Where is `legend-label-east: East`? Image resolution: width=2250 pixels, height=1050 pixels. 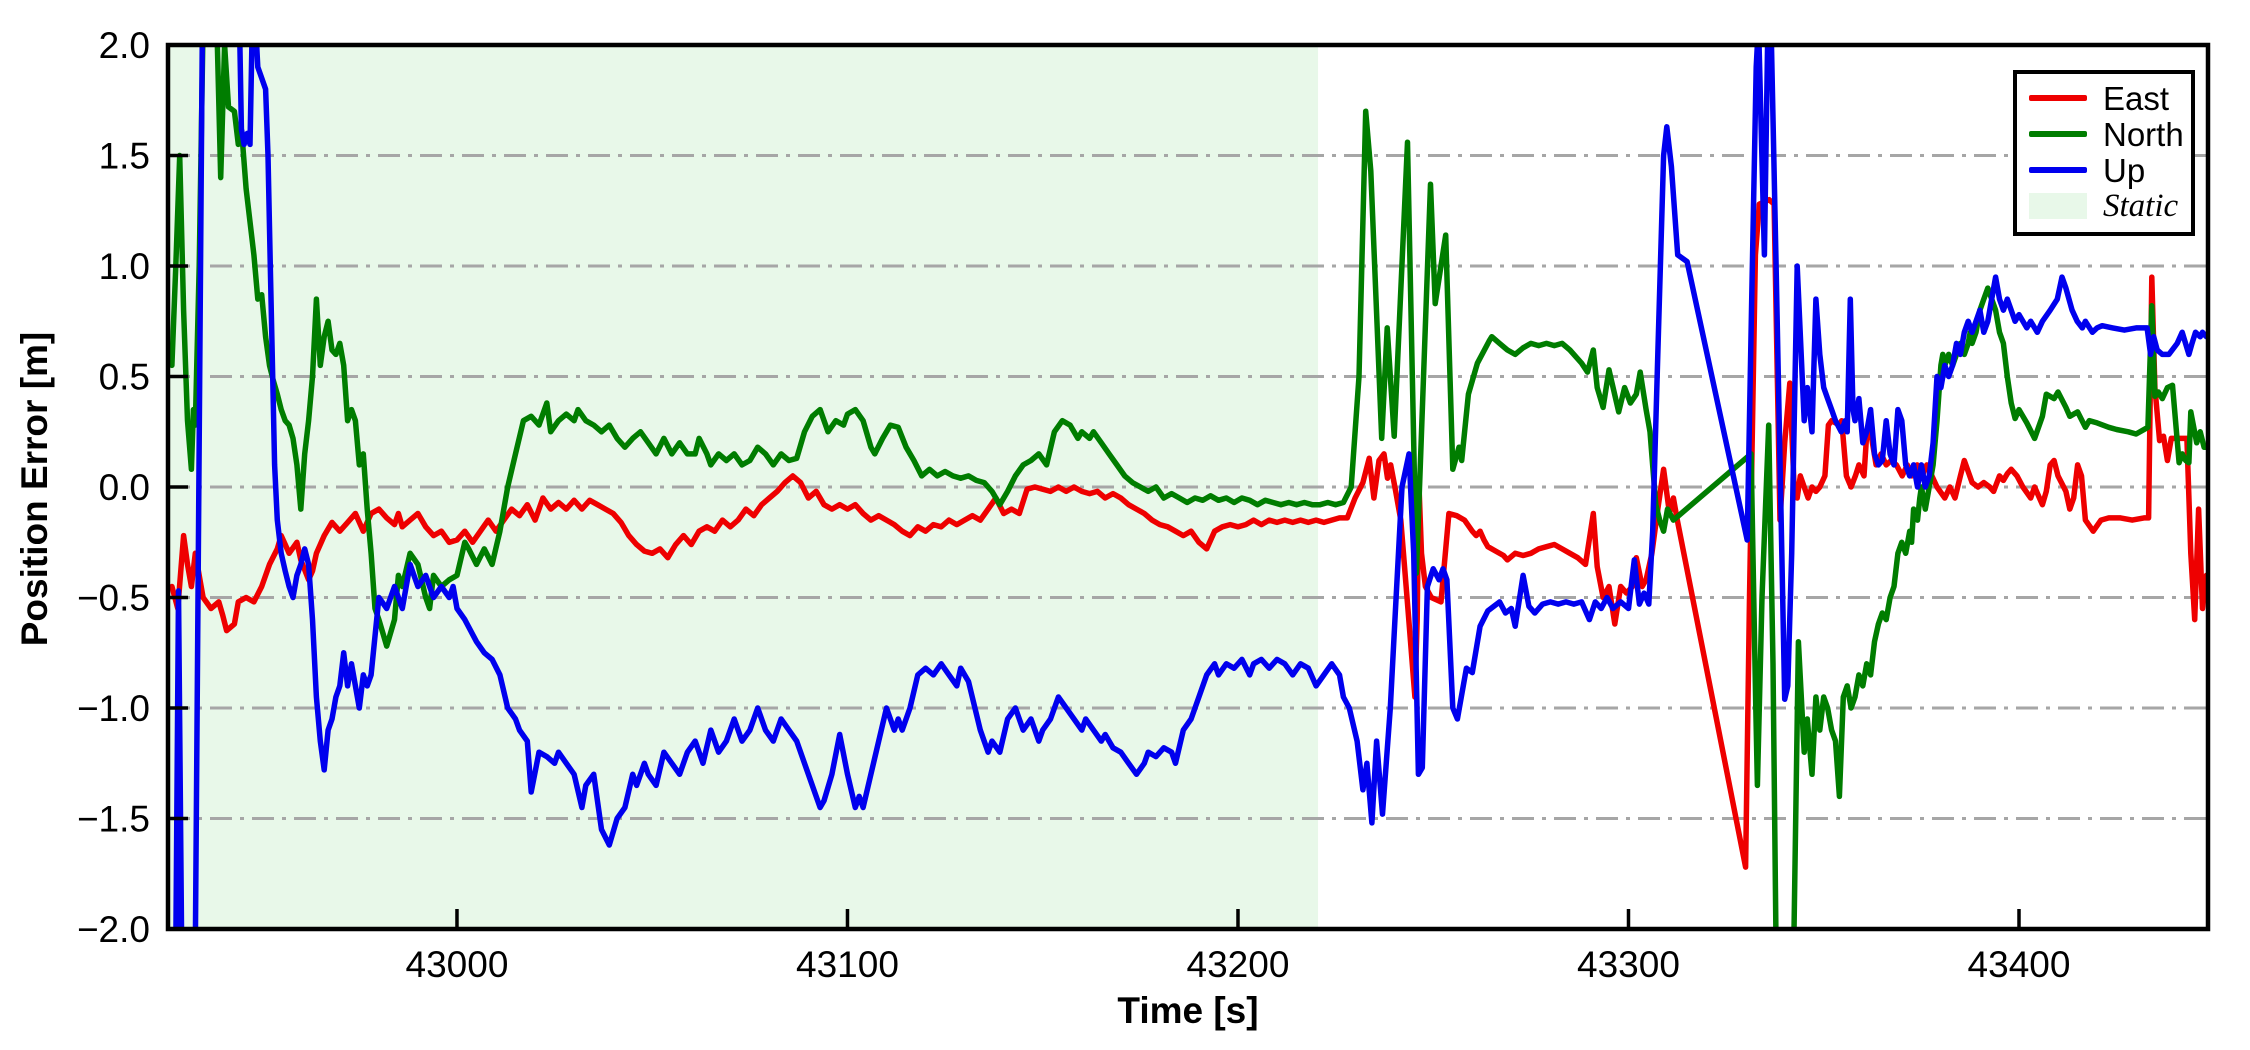
legend-label-east: East is located at coordinates (2136, 98).